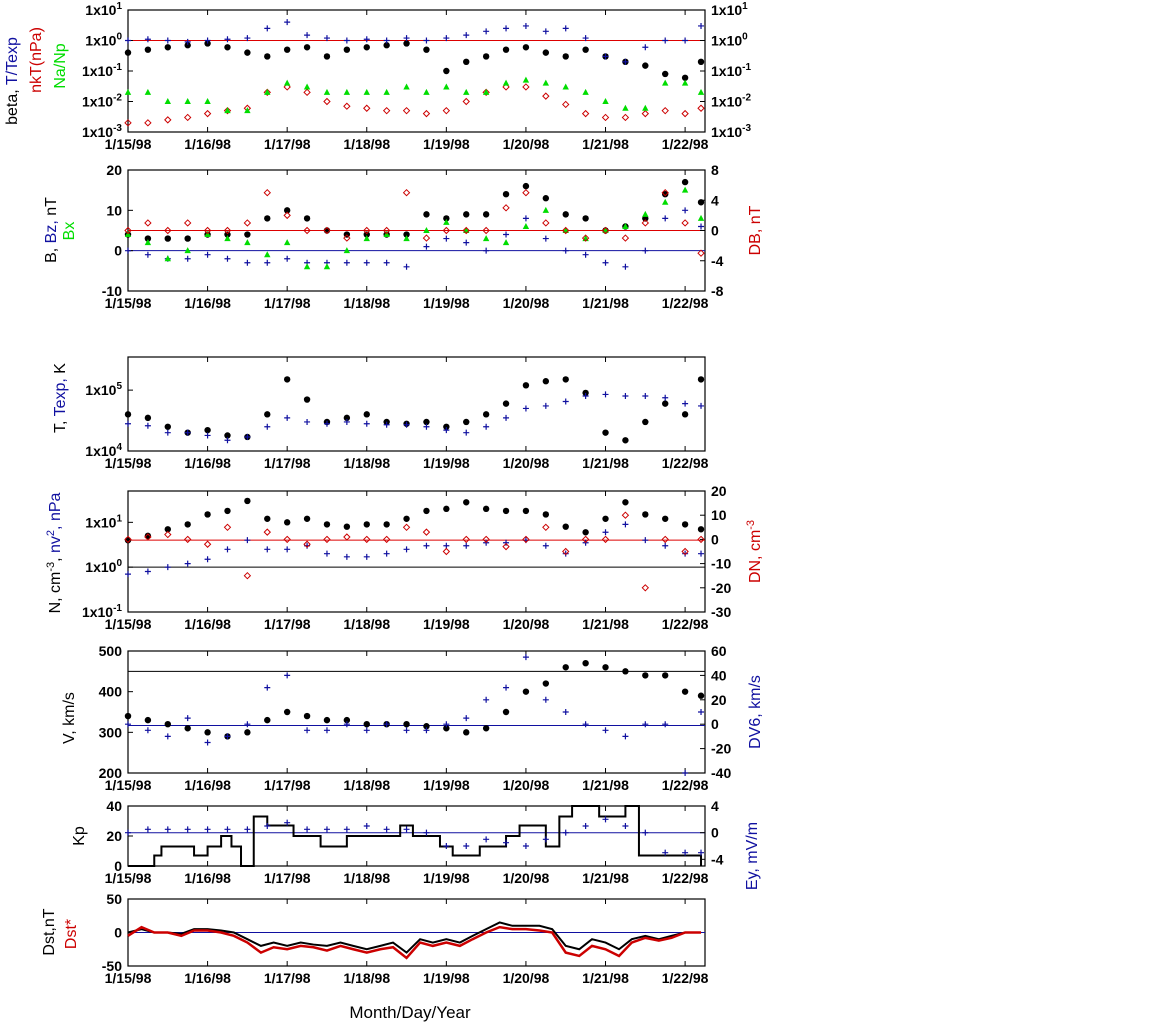 This screenshot has height=1024, width=1152. Describe the element at coordinates (719, 700) in the screenshot. I see `y-tick-label: 20` at that location.